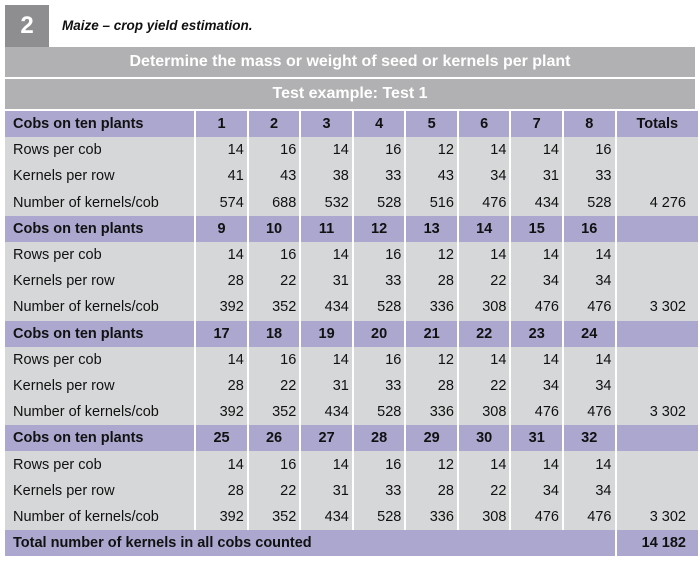  What do you see at coordinates (657, 543) in the screenshot?
I see `grand-total-value: 14 182` at bounding box center [657, 543].